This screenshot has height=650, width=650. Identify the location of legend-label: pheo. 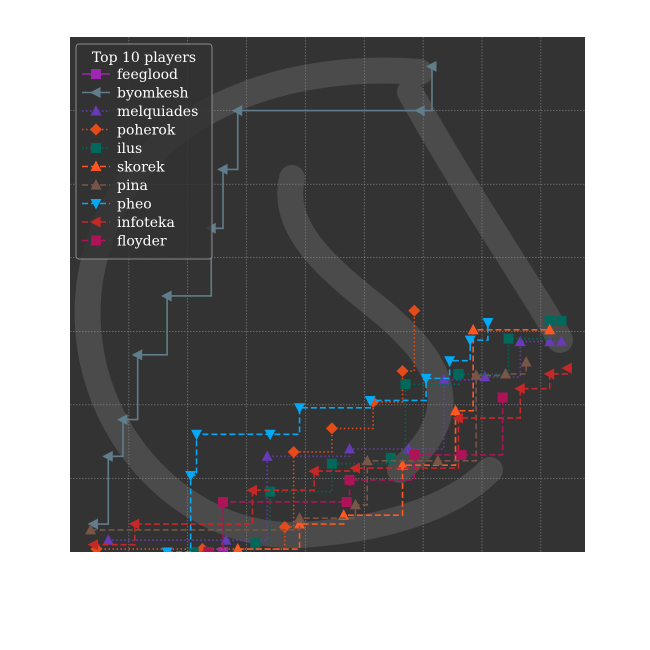
(134, 205).